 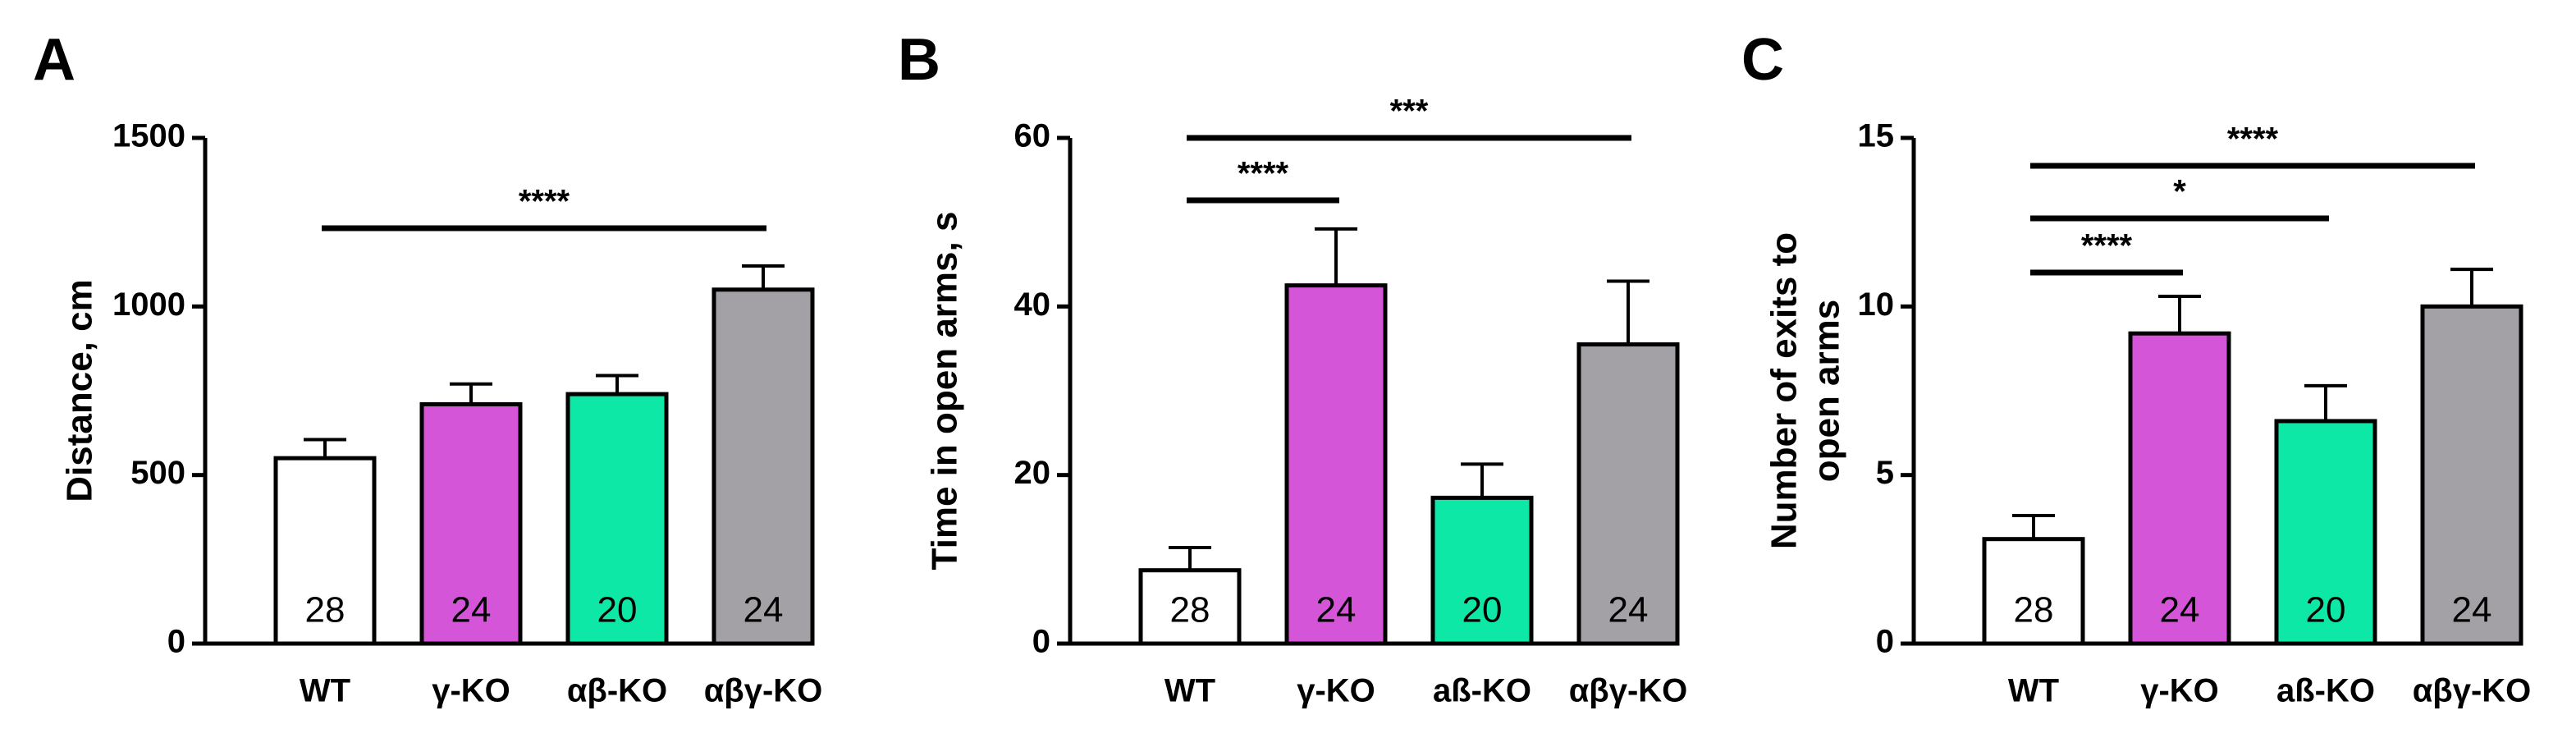 What do you see at coordinates (157, 473) in the screenshot?
I see `y-tick-label: 500` at bounding box center [157, 473].